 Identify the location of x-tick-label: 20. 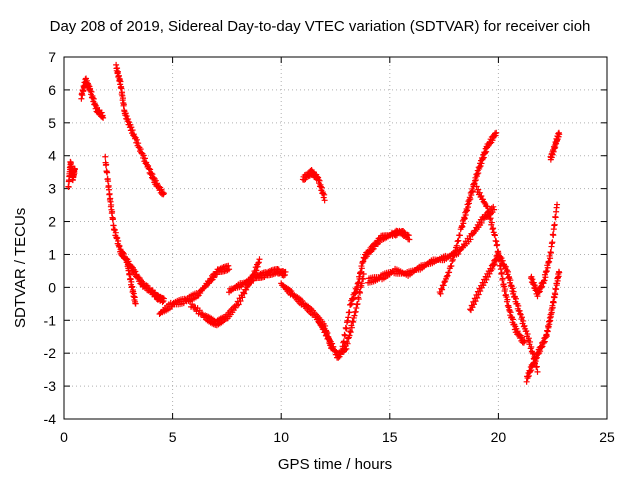
(499, 437).